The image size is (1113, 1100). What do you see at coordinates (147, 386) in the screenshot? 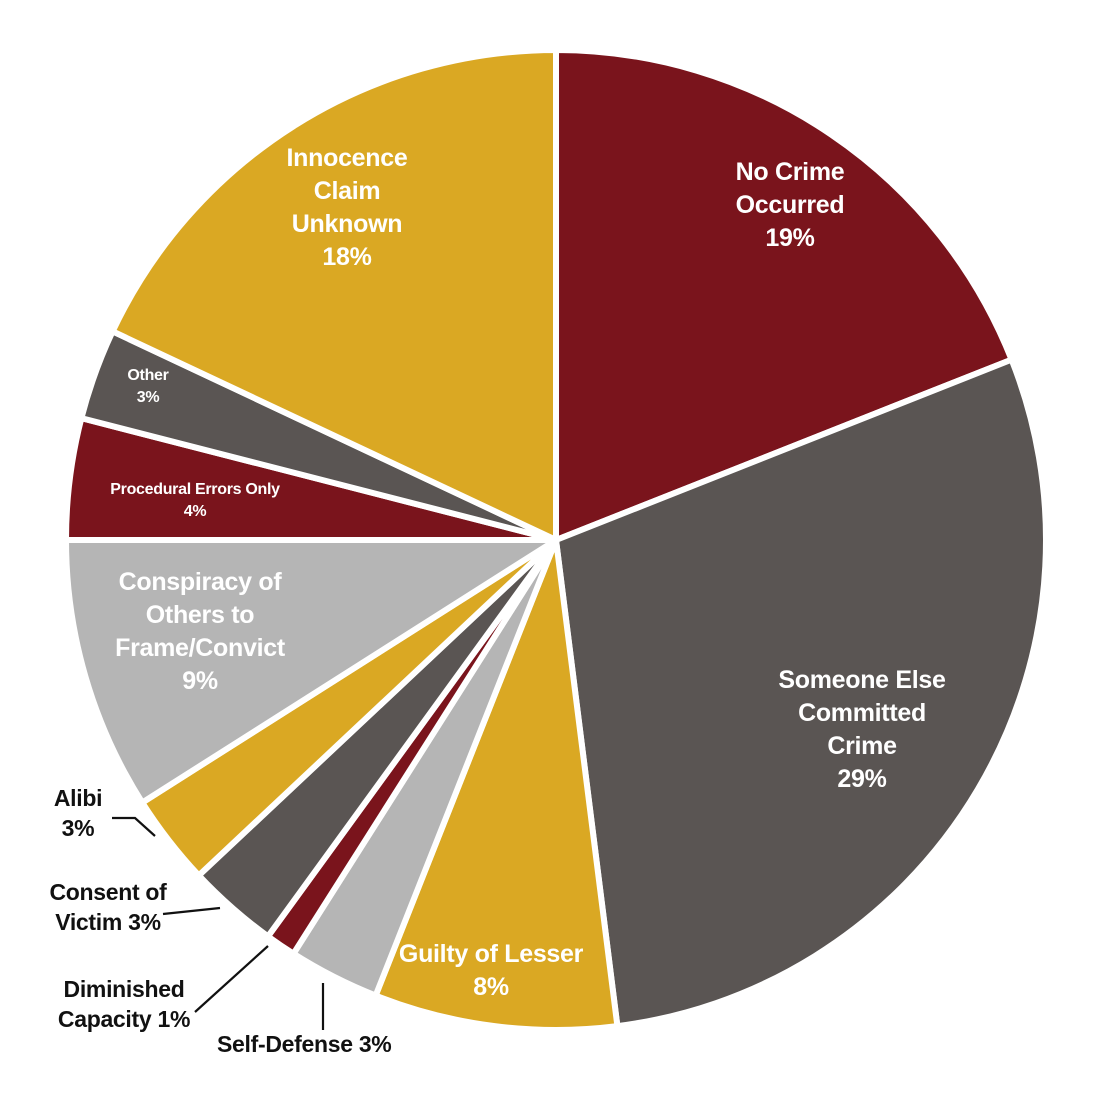
I see `slice-label-other: Other 3%` at bounding box center [147, 386].